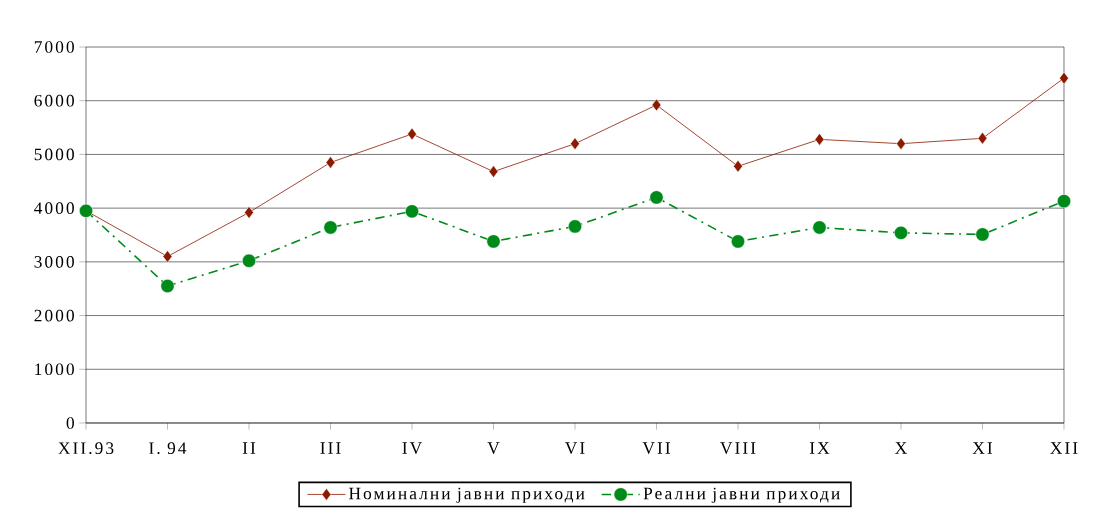 The height and width of the screenshot is (521, 1108). I want to click on y-tick-label: 0, so click(70, 423).